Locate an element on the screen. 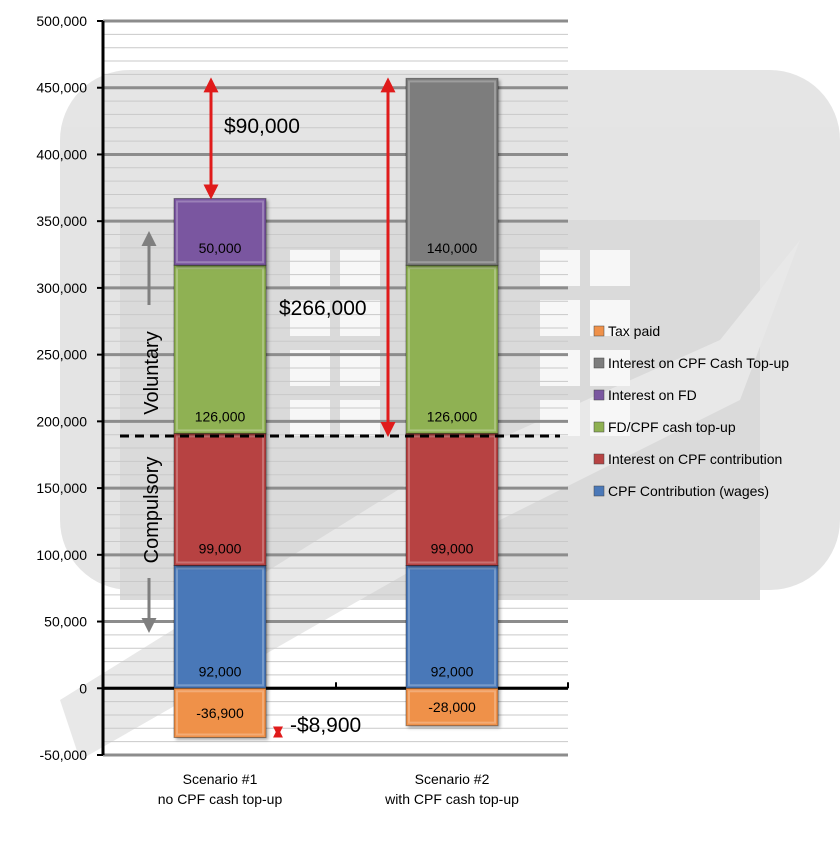  y-tick-label: 300,000 is located at coordinates (61, 288).